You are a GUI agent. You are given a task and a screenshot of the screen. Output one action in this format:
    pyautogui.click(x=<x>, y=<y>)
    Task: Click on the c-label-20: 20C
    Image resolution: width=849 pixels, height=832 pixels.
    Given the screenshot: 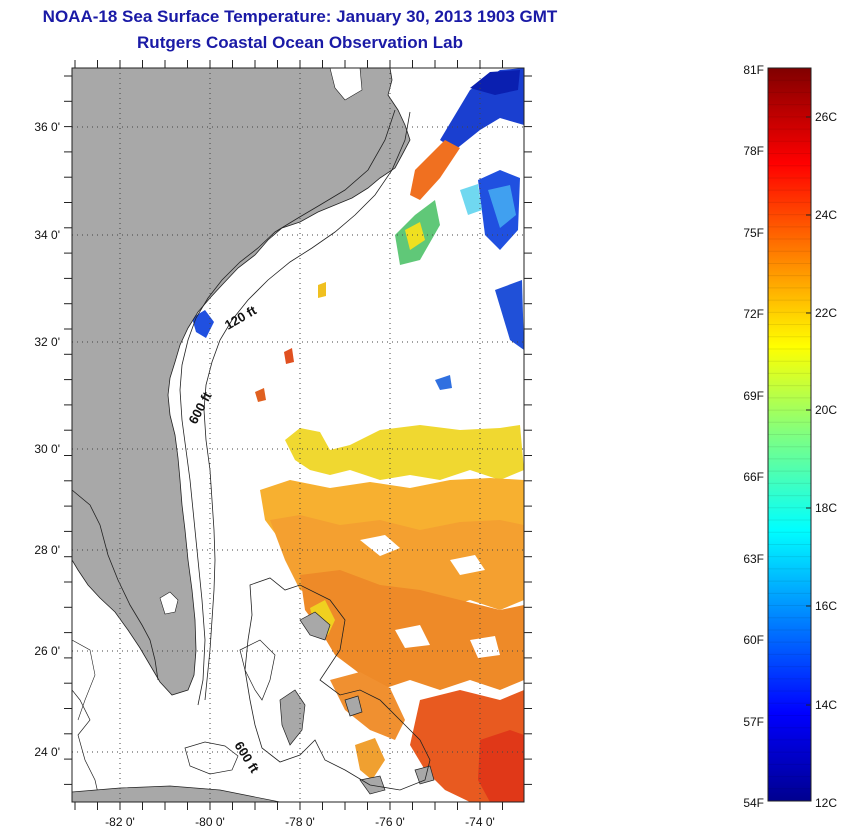 What is the action you would take?
    pyautogui.click(x=826, y=410)
    